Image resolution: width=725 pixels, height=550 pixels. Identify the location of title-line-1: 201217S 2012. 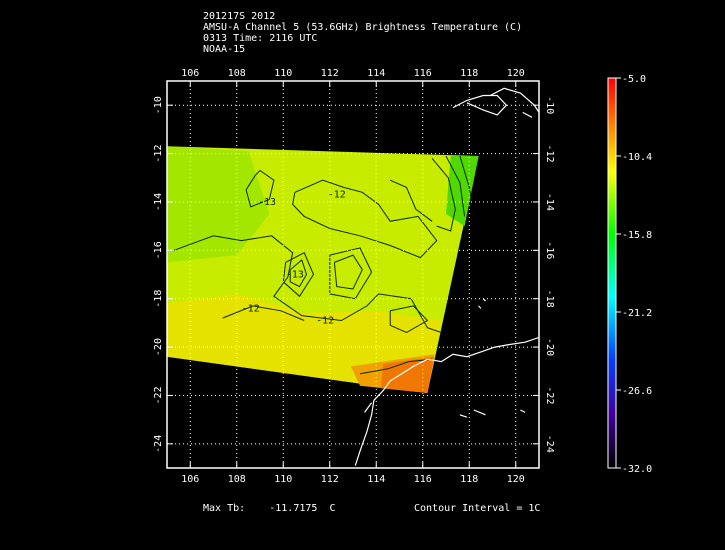
(239, 16).